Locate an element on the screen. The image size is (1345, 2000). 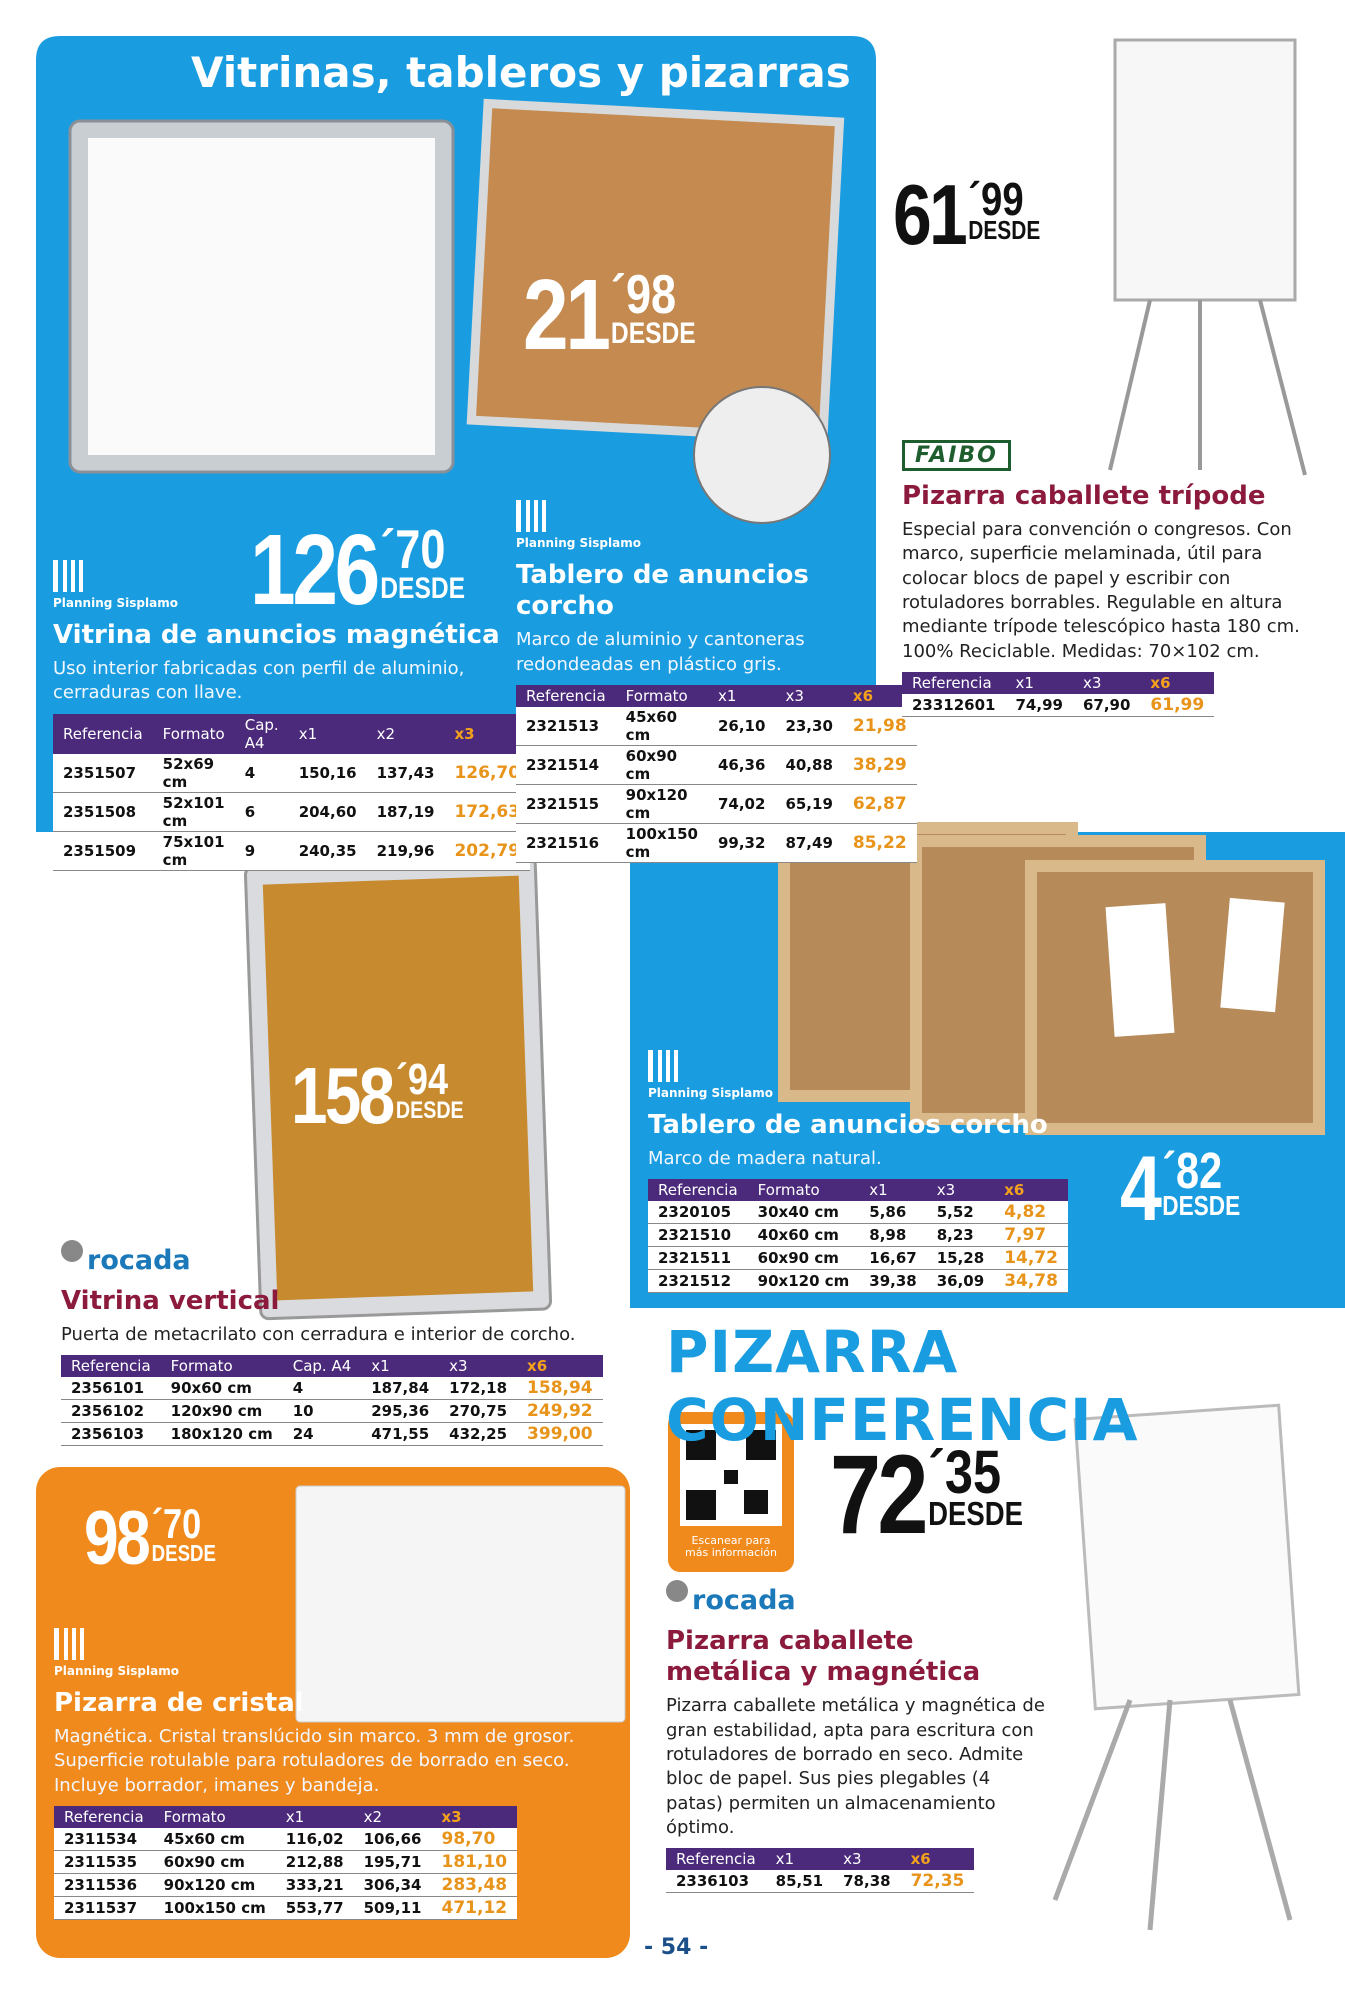
header-cell: x1 is located at coordinates (327, 733).